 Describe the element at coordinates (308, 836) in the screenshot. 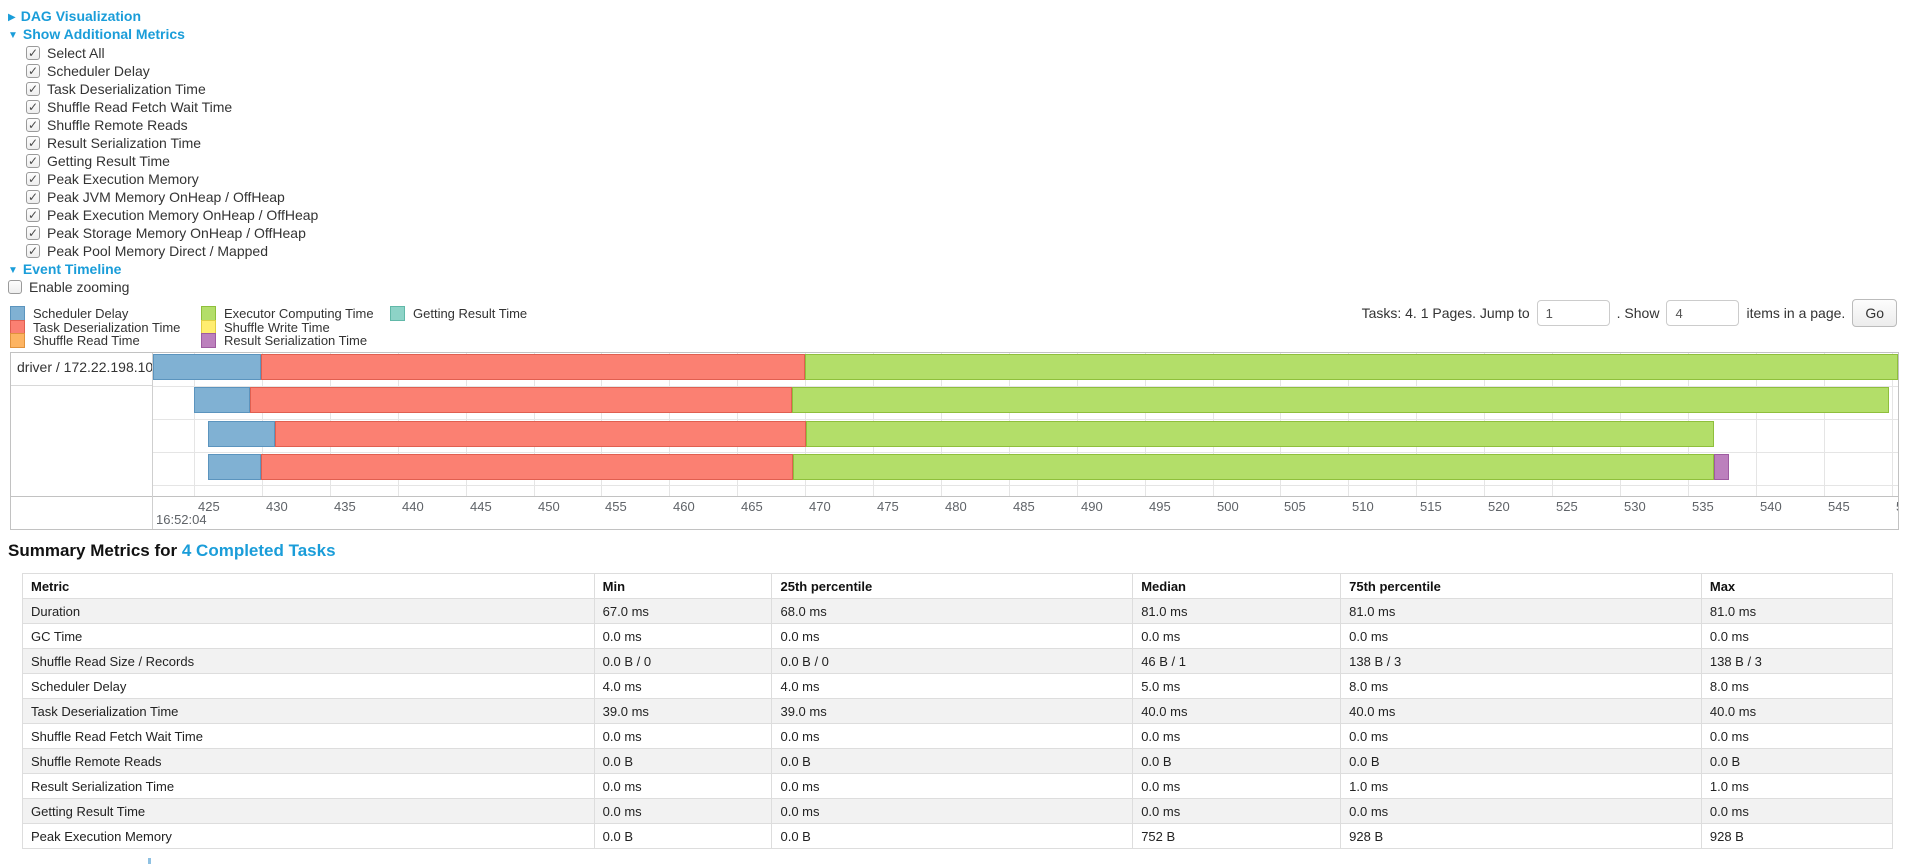

I see `metric-name-cell: Peak Execution Memory` at that location.